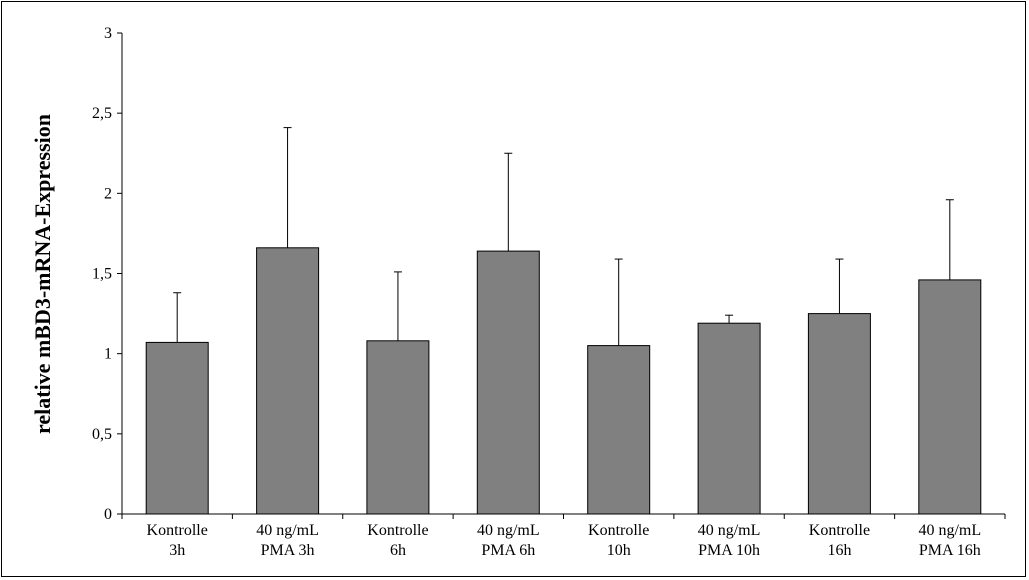 The image size is (1029, 580). What do you see at coordinates (508, 550) in the screenshot?
I see `x-tick-label: PMA 6h` at bounding box center [508, 550].